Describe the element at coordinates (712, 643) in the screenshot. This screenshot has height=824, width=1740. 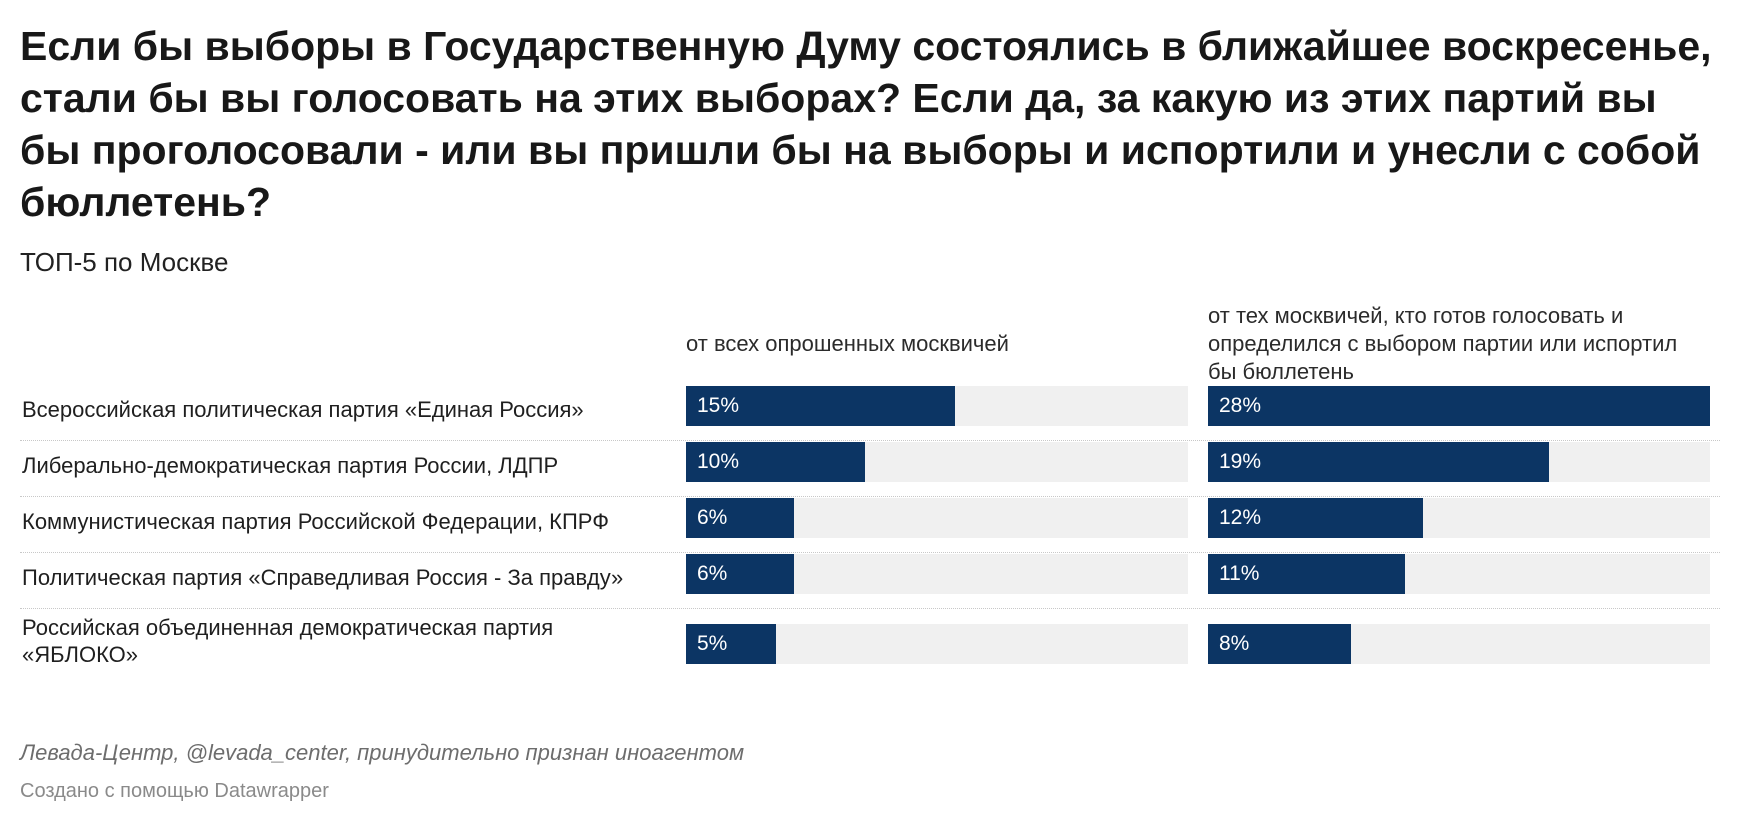
I see `value-label: 5%` at that location.